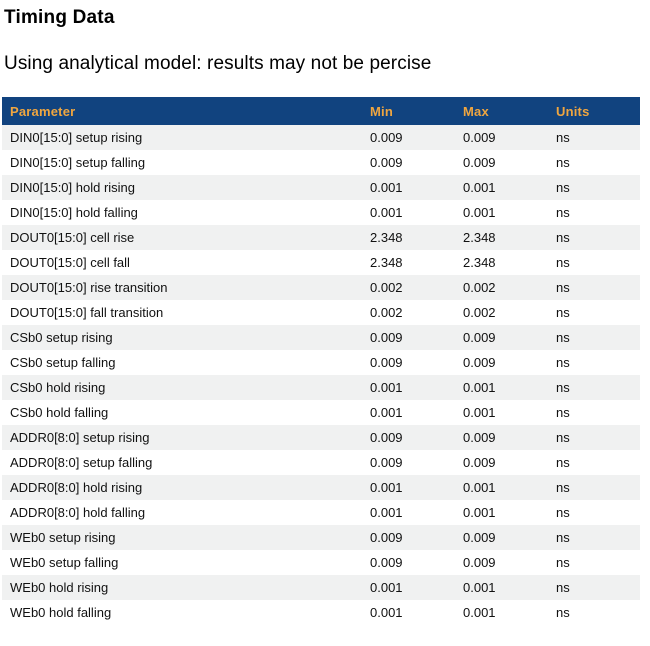 This screenshot has width=650, height=646. I want to click on cell-parameter: DIN0[15:0] setup falling, so click(78, 162).